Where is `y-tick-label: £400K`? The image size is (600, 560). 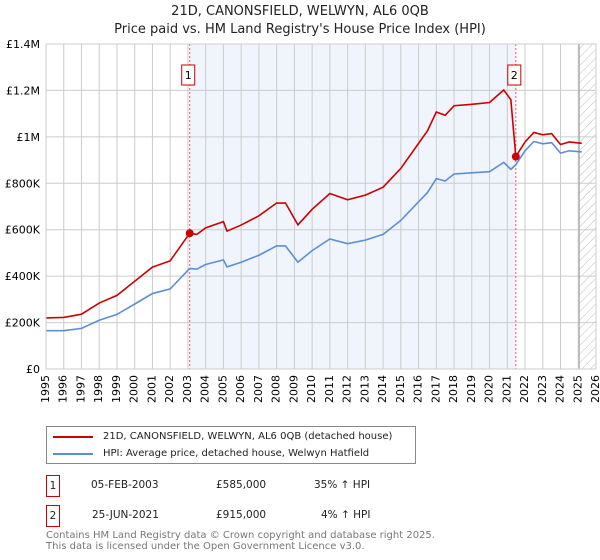
y-tick-label: £400K is located at coordinates (23, 276).